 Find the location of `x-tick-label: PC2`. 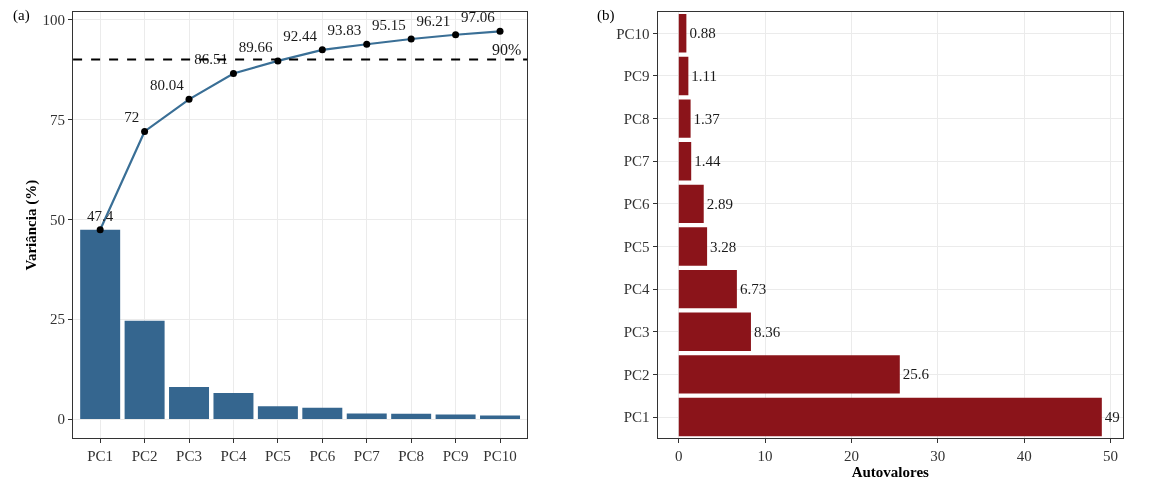

x-tick-label: PC2 is located at coordinates (144, 456).